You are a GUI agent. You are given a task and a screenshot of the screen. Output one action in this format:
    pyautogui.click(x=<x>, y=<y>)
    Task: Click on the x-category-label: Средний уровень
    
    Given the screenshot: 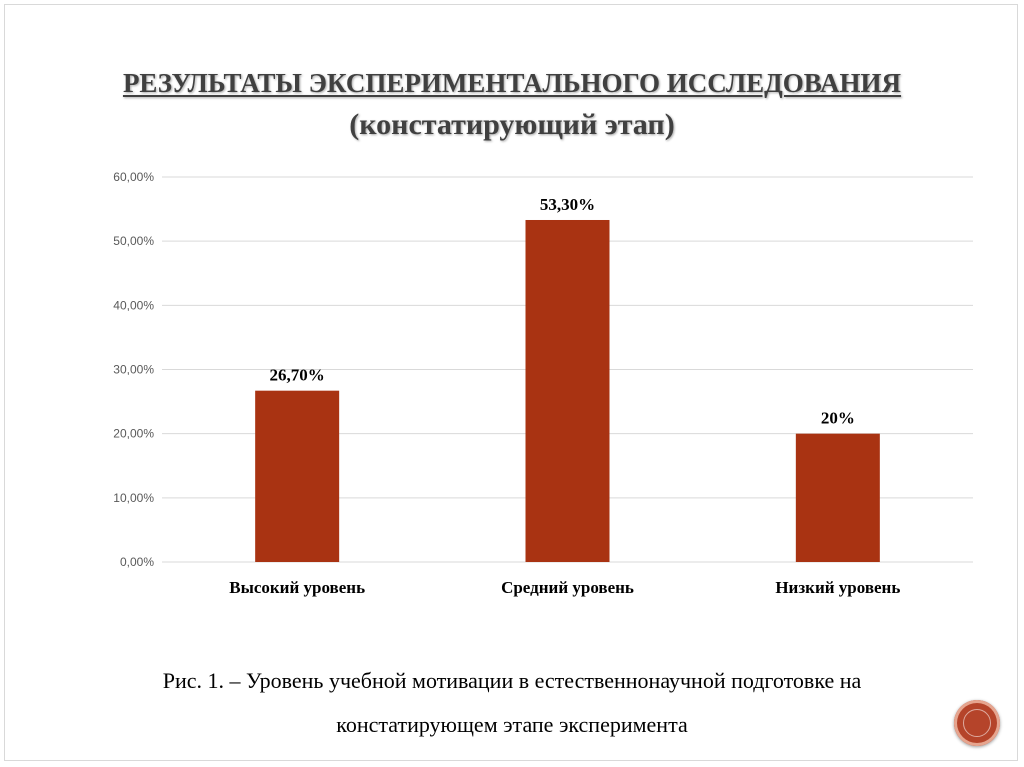 What is the action you would take?
    pyautogui.click(x=567, y=587)
    